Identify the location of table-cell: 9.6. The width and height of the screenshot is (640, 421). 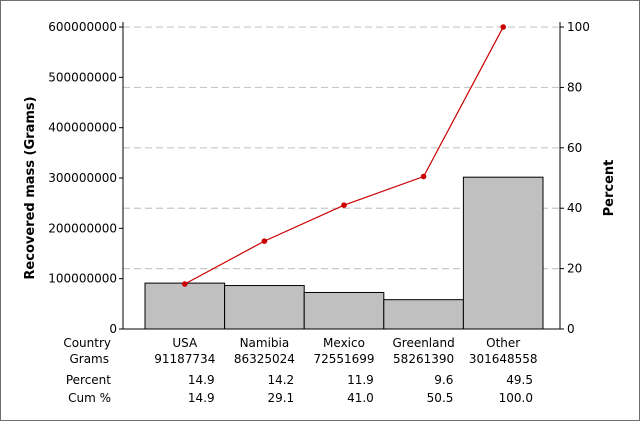
(443, 380).